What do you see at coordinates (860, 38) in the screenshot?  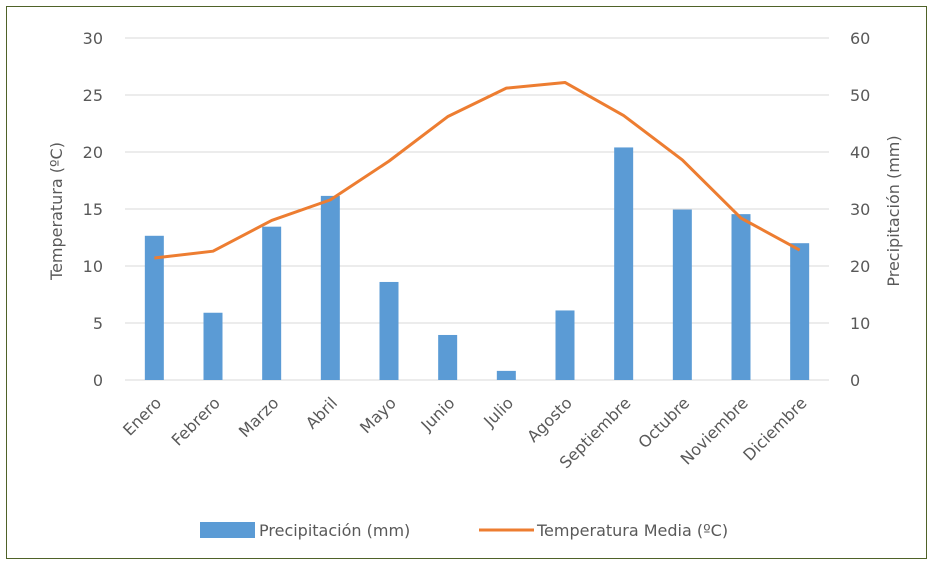 I see `right-tick-label: 60` at bounding box center [860, 38].